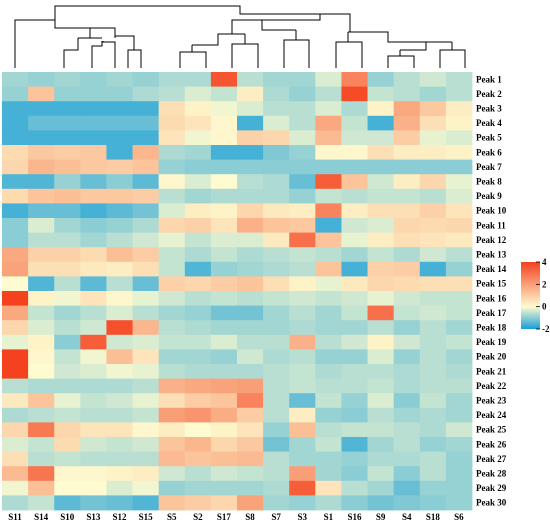 The height and width of the screenshot is (524, 550). Describe the element at coordinates (491, 503) in the screenshot. I see `row-label: Peak 30` at that location.